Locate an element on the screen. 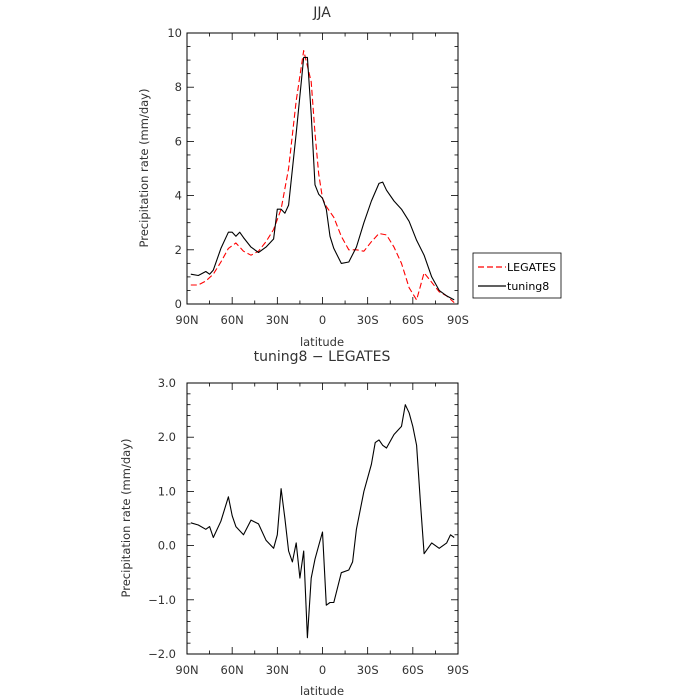  legend-label-tuning8: tuning8 is located at coordinates (528, 286).